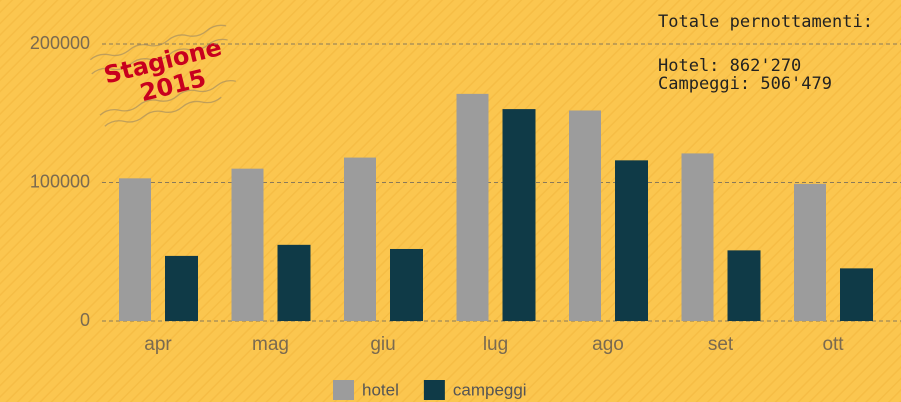 The width and height of the screenshot is (901, 402). What do you see at coordinates (608, 344) in the screenshot?
I see `x-tick-label: ago` at bounding box center [608, 344].